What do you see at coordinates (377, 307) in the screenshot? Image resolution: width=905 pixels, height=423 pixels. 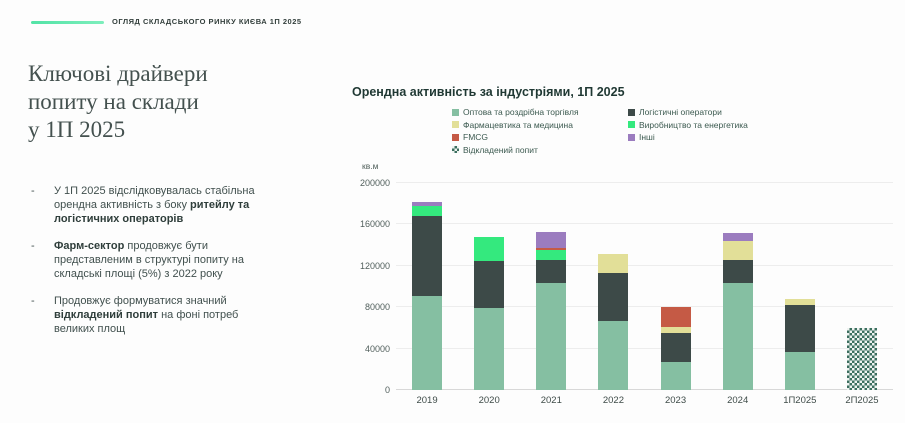 I see `y-tick-label: 80000` at bounding box center [377, 307].